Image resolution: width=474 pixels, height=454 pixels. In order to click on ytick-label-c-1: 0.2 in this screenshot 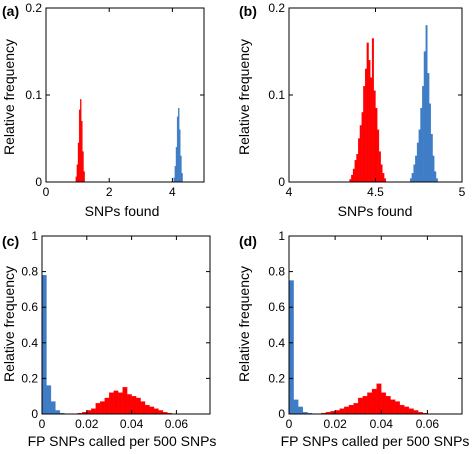, I will do `click(29, 378)`.